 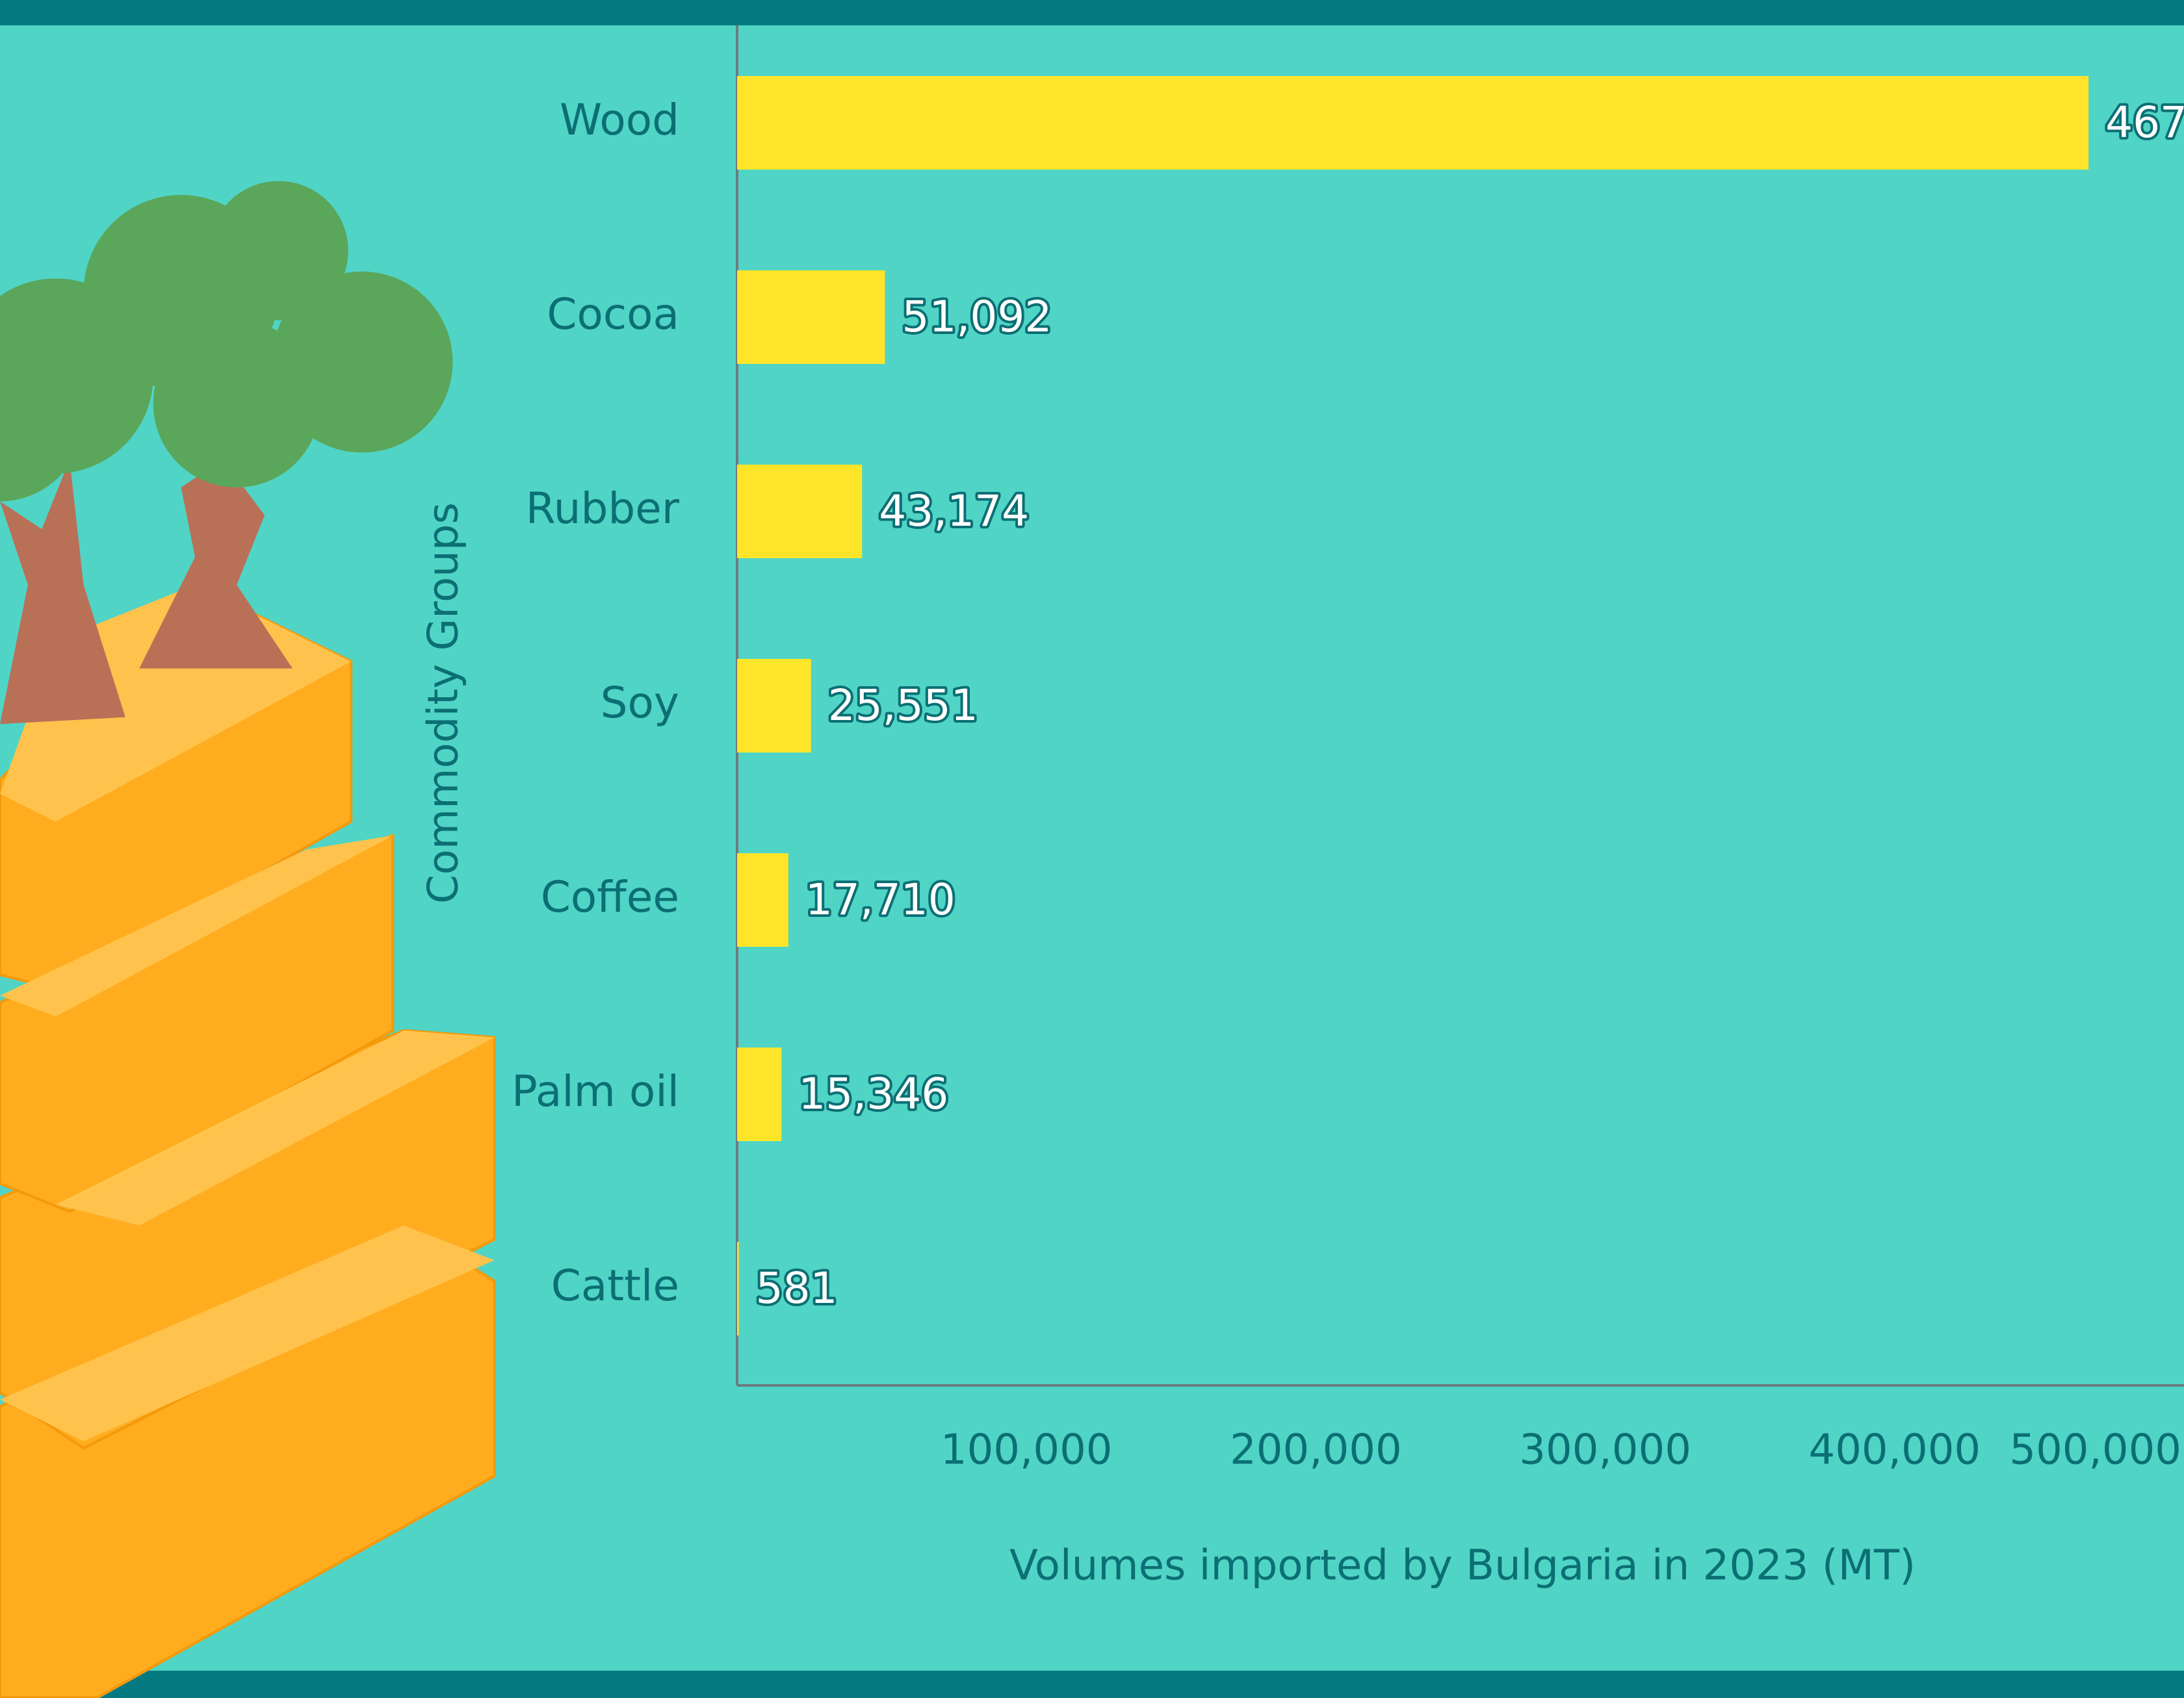 I want to click on value-label: 43,174, so click(x=954, y=511).